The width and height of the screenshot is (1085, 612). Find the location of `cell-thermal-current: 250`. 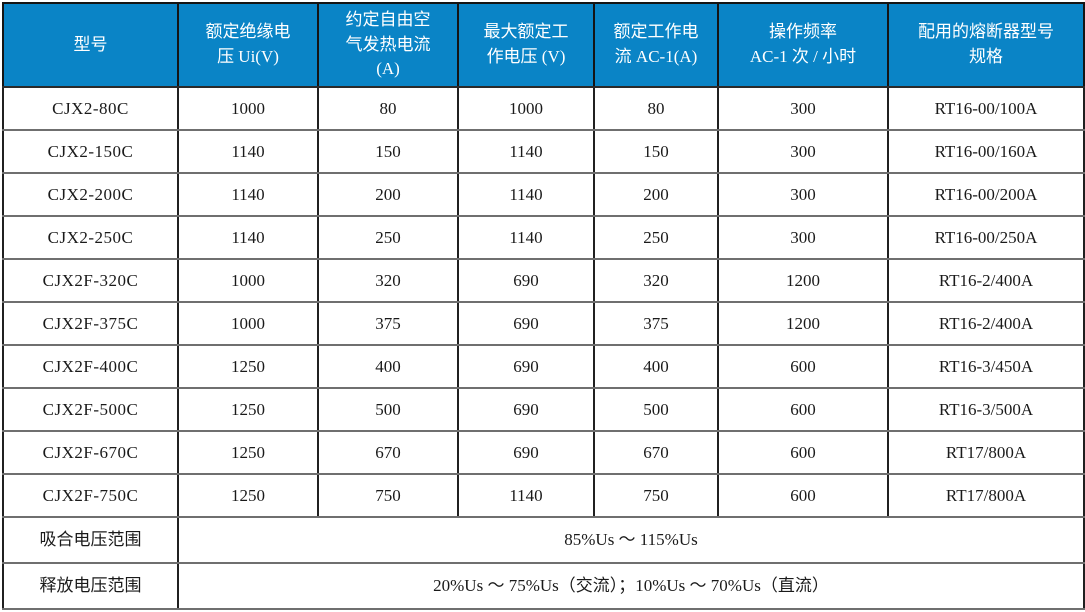

cell-thermal-current: 250 is located at coordinates (388, 237).